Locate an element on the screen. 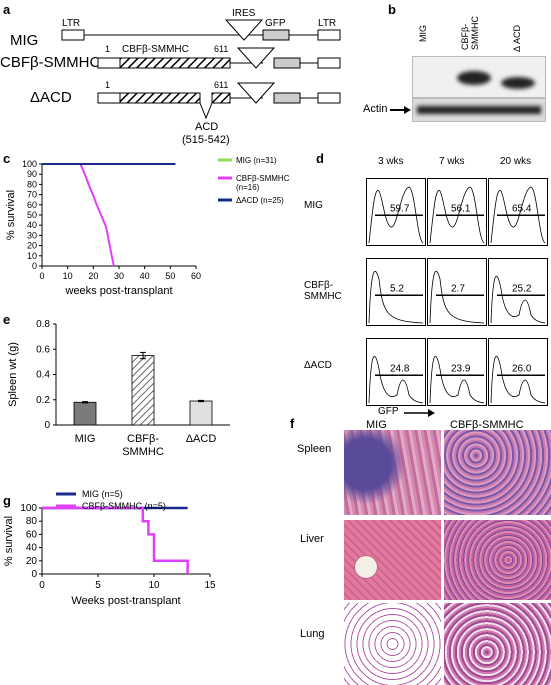 This screenshot has height=685, width=551. construct-name-dacd: ΔACD is located at coordinates (51, 97).